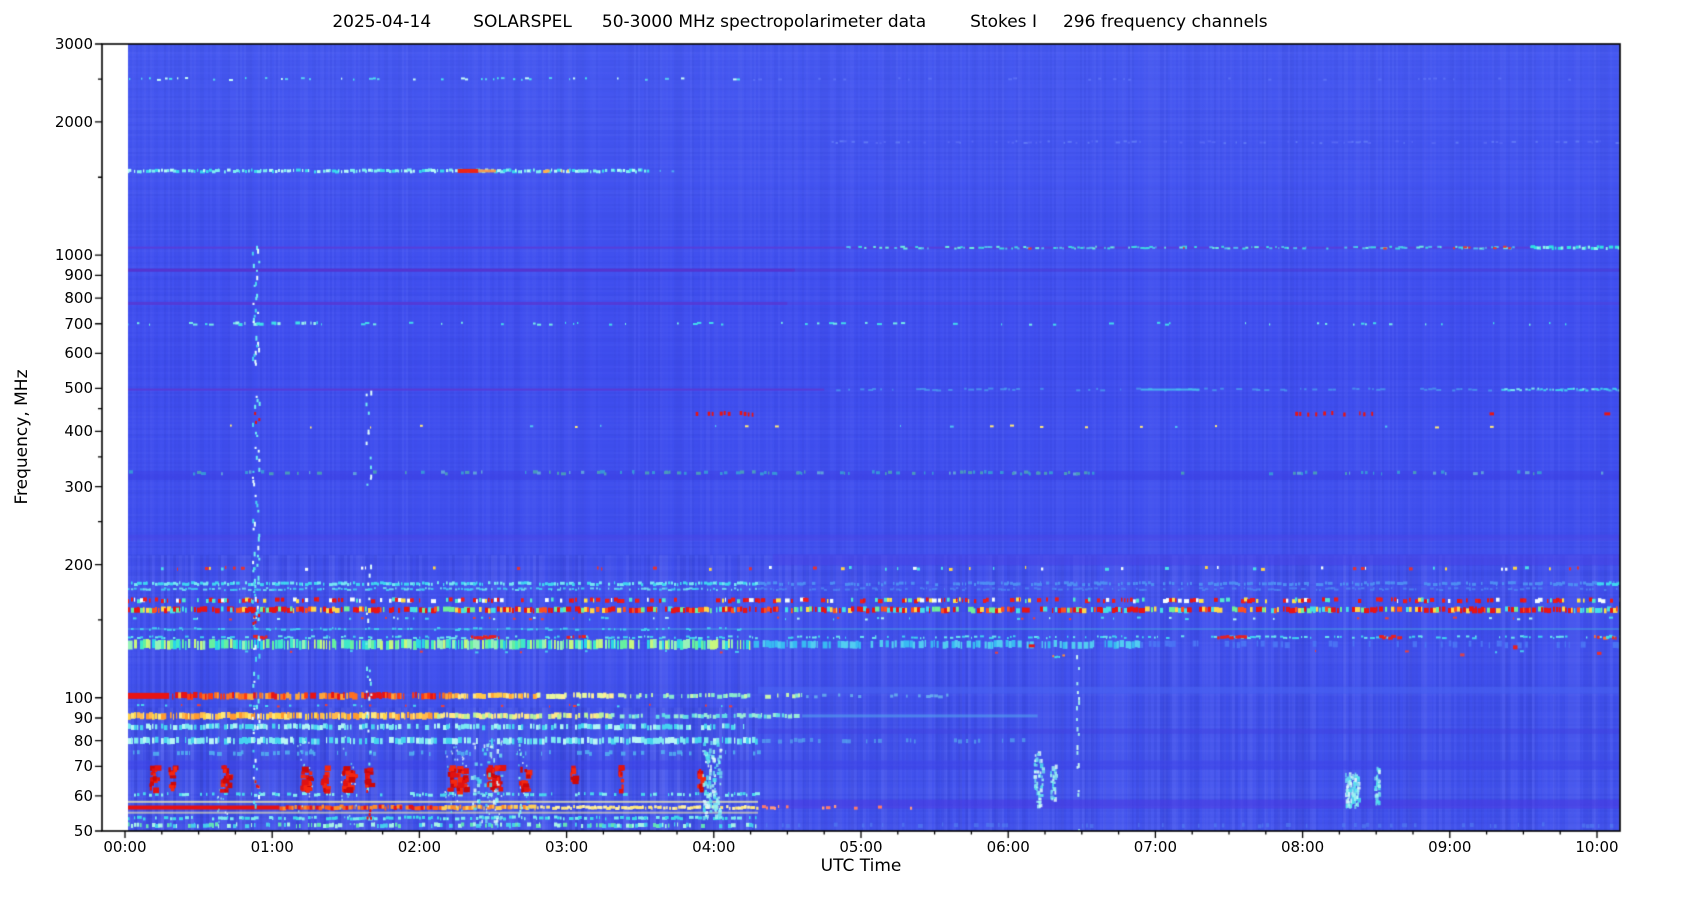  What do you see at coordinates (714, 847) in the screenshot?
I see `x-tick-label: 04:00` at bounding box center [714, 847].